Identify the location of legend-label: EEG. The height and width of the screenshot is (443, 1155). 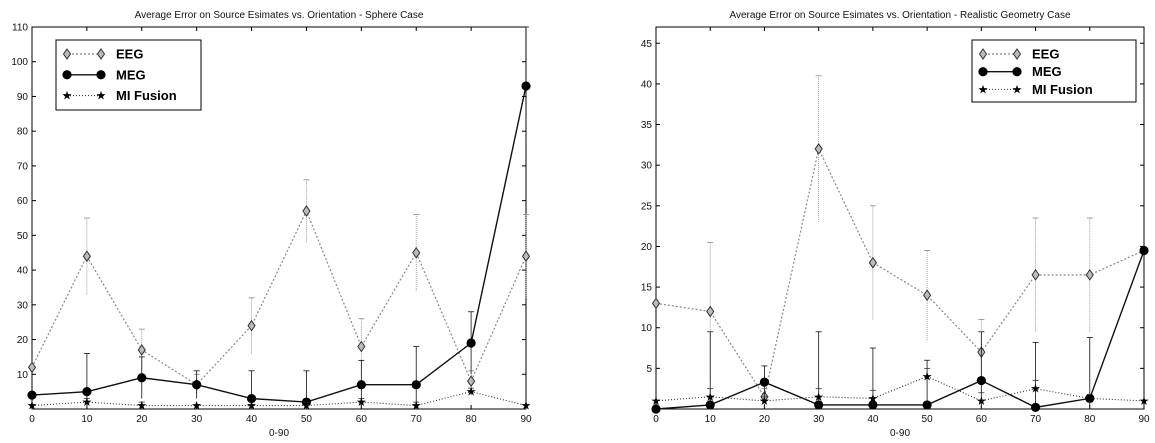
(129, 54).